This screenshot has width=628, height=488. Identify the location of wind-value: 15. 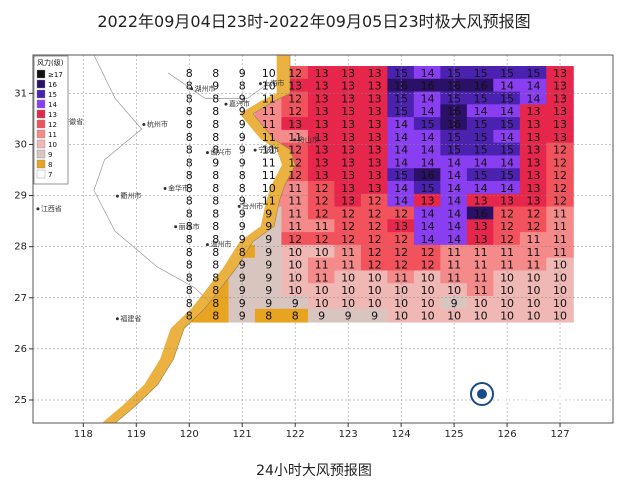
(507, 98).